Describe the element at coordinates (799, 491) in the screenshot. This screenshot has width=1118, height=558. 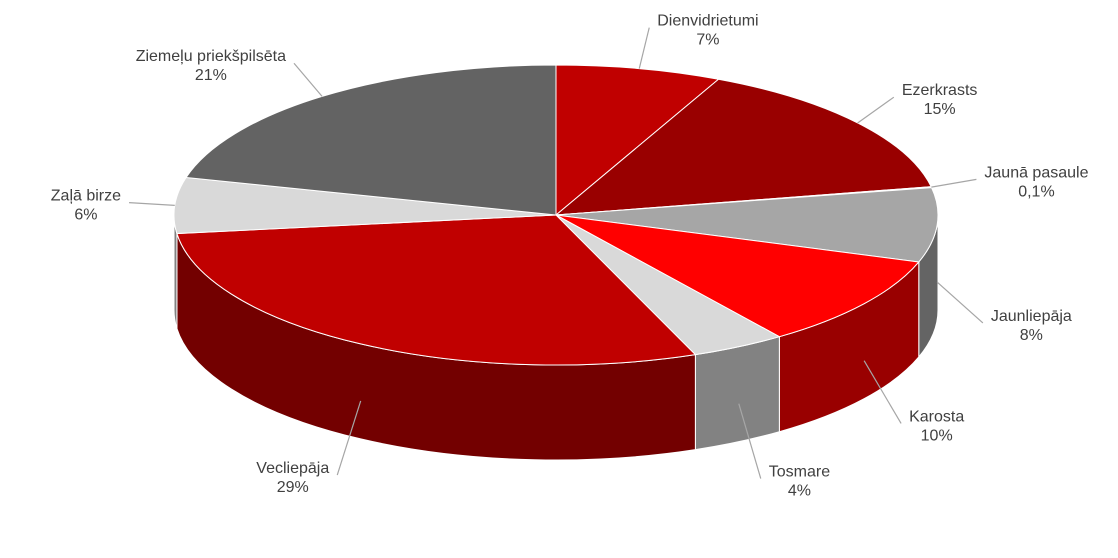
I see `label-value: 4%` at that location.